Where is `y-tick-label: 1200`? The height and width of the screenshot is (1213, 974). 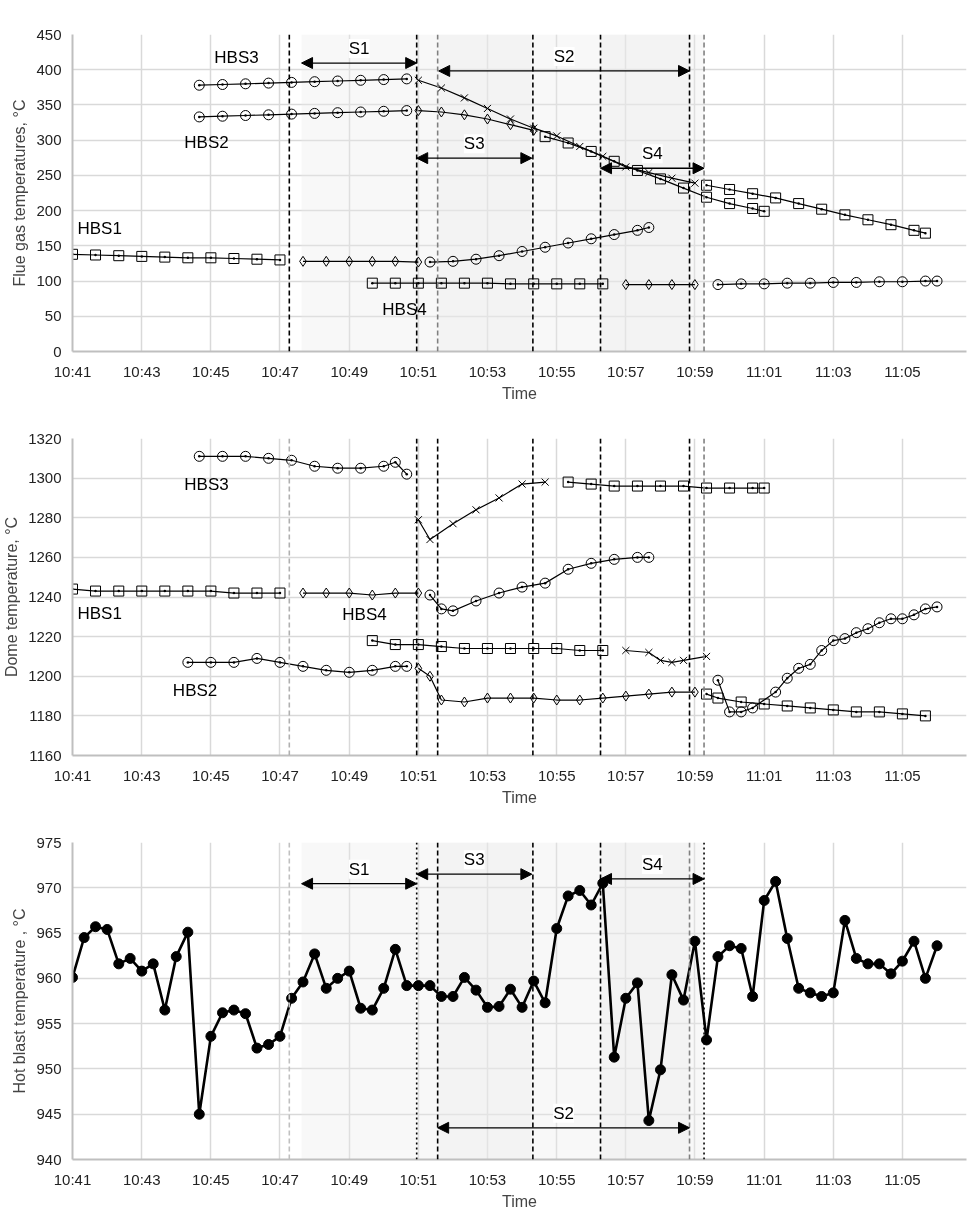 y-tick-label: 1200 is located at coordinates (45, 676).